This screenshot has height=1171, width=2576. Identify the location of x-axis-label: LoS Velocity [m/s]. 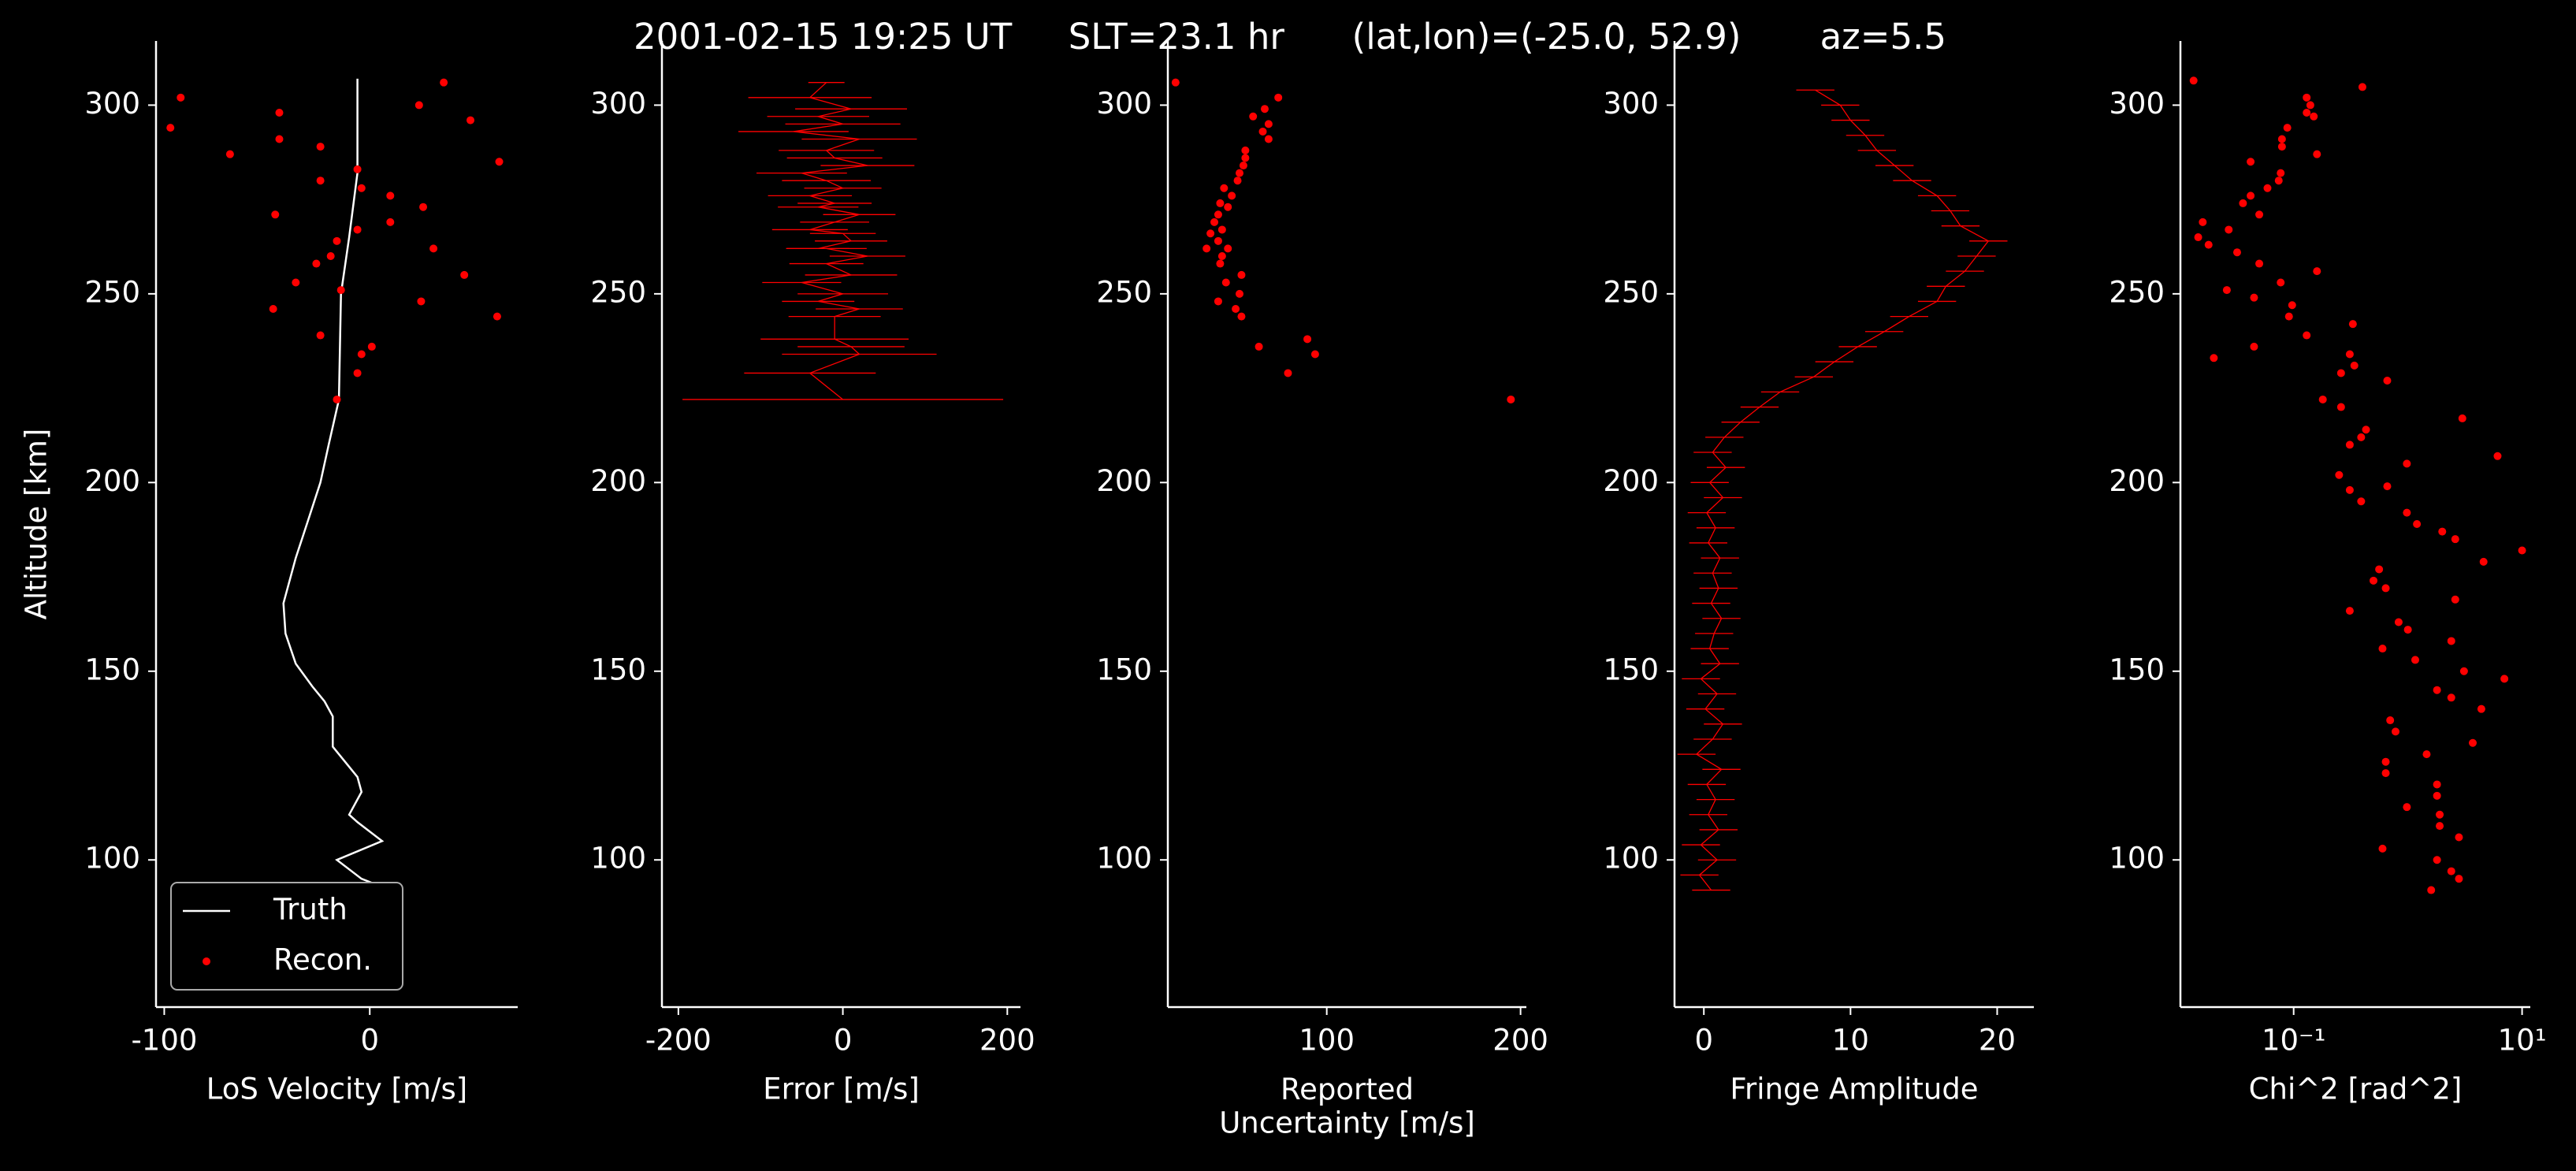
(336, 1089).